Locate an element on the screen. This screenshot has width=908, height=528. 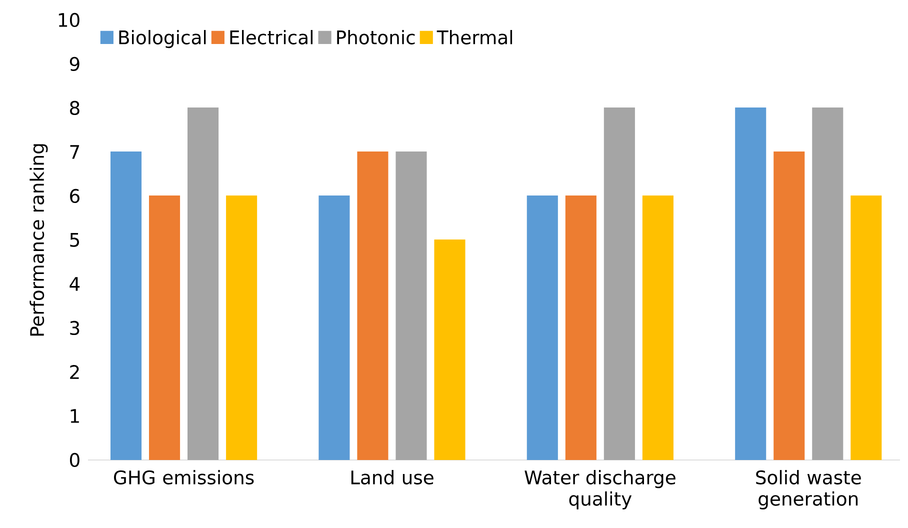
y-tick-label: 4 is located at coordinates (75, 284).